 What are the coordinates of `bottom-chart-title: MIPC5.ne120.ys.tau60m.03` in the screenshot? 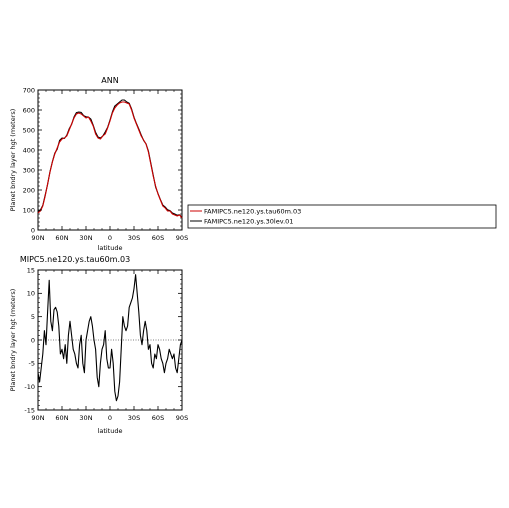 It's located at (75, 259).